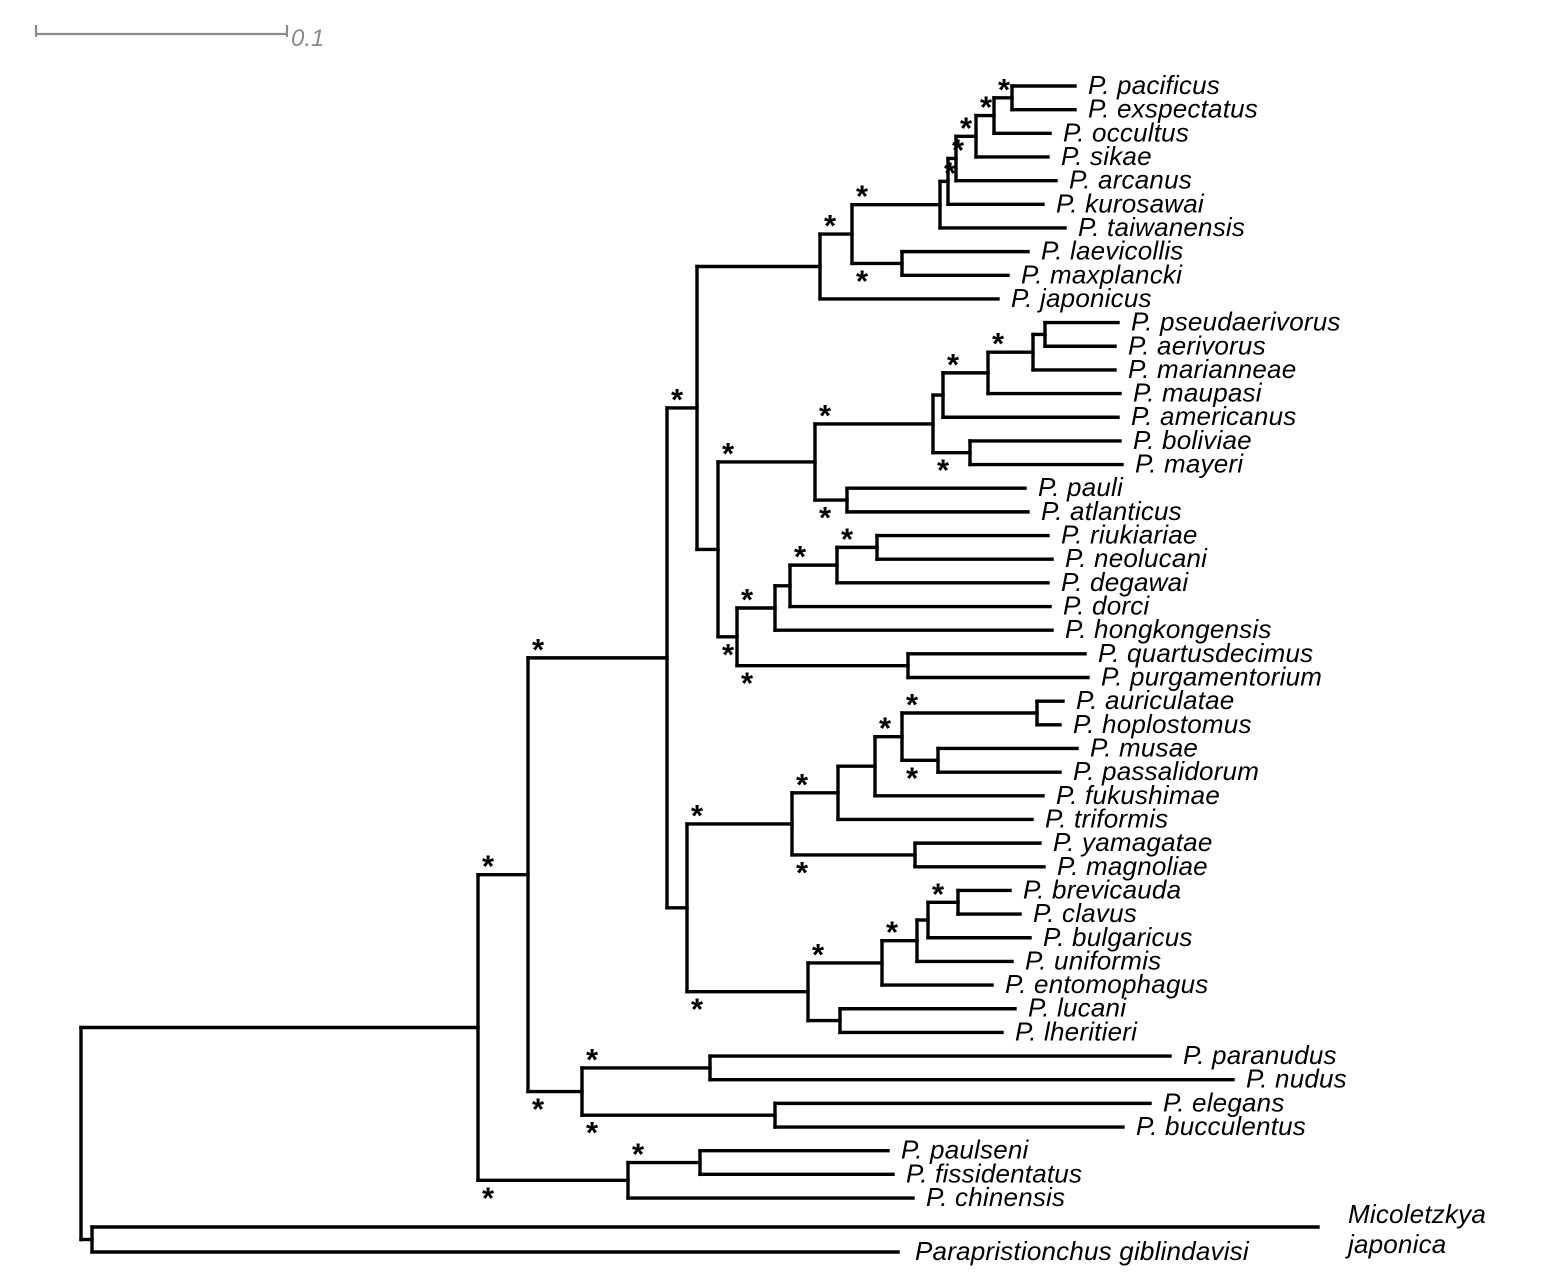 The height and width of the screenshot is (1281, 1552). I want to click on taxon-label: P. maxplancki, so click(1102, 274).